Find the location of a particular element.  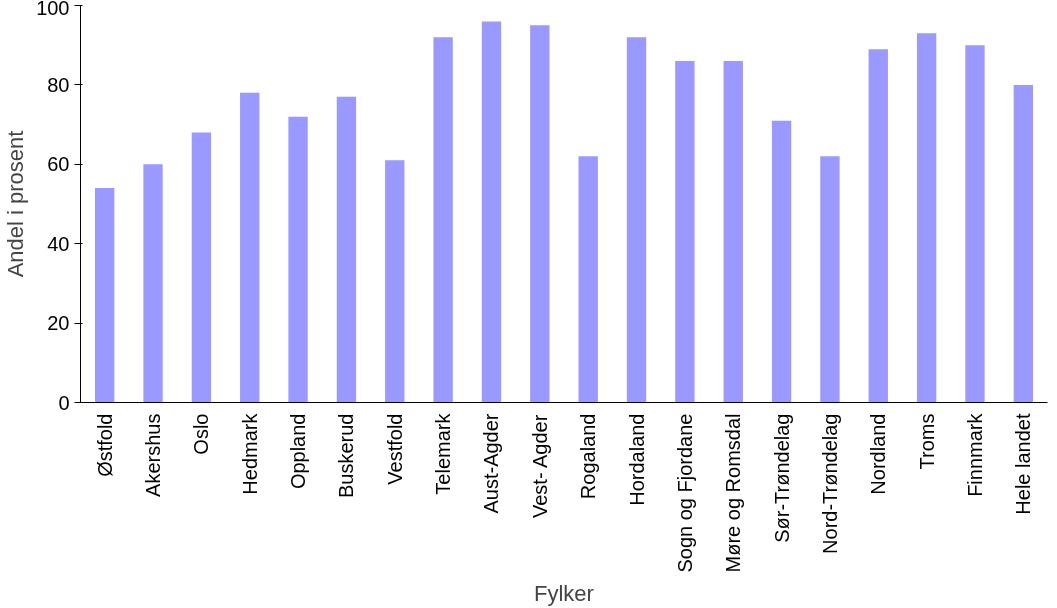

x-tick-label: Buskerud is located at coordinates (346, 455).